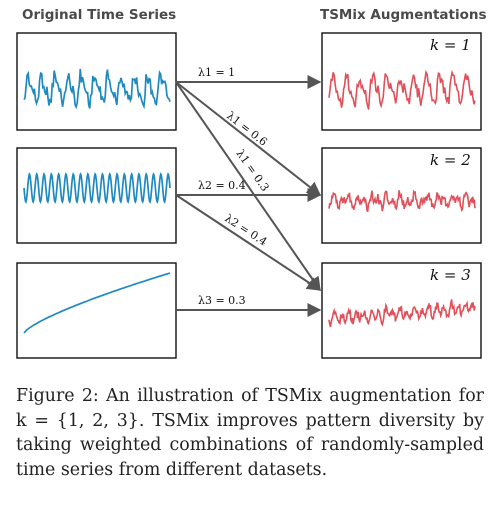  What do you see at coordinates (222, 300) in the screenshot?
I see `edge-label-l3-0.3: λ3 = 0.3` at bounding box center [222, 300].